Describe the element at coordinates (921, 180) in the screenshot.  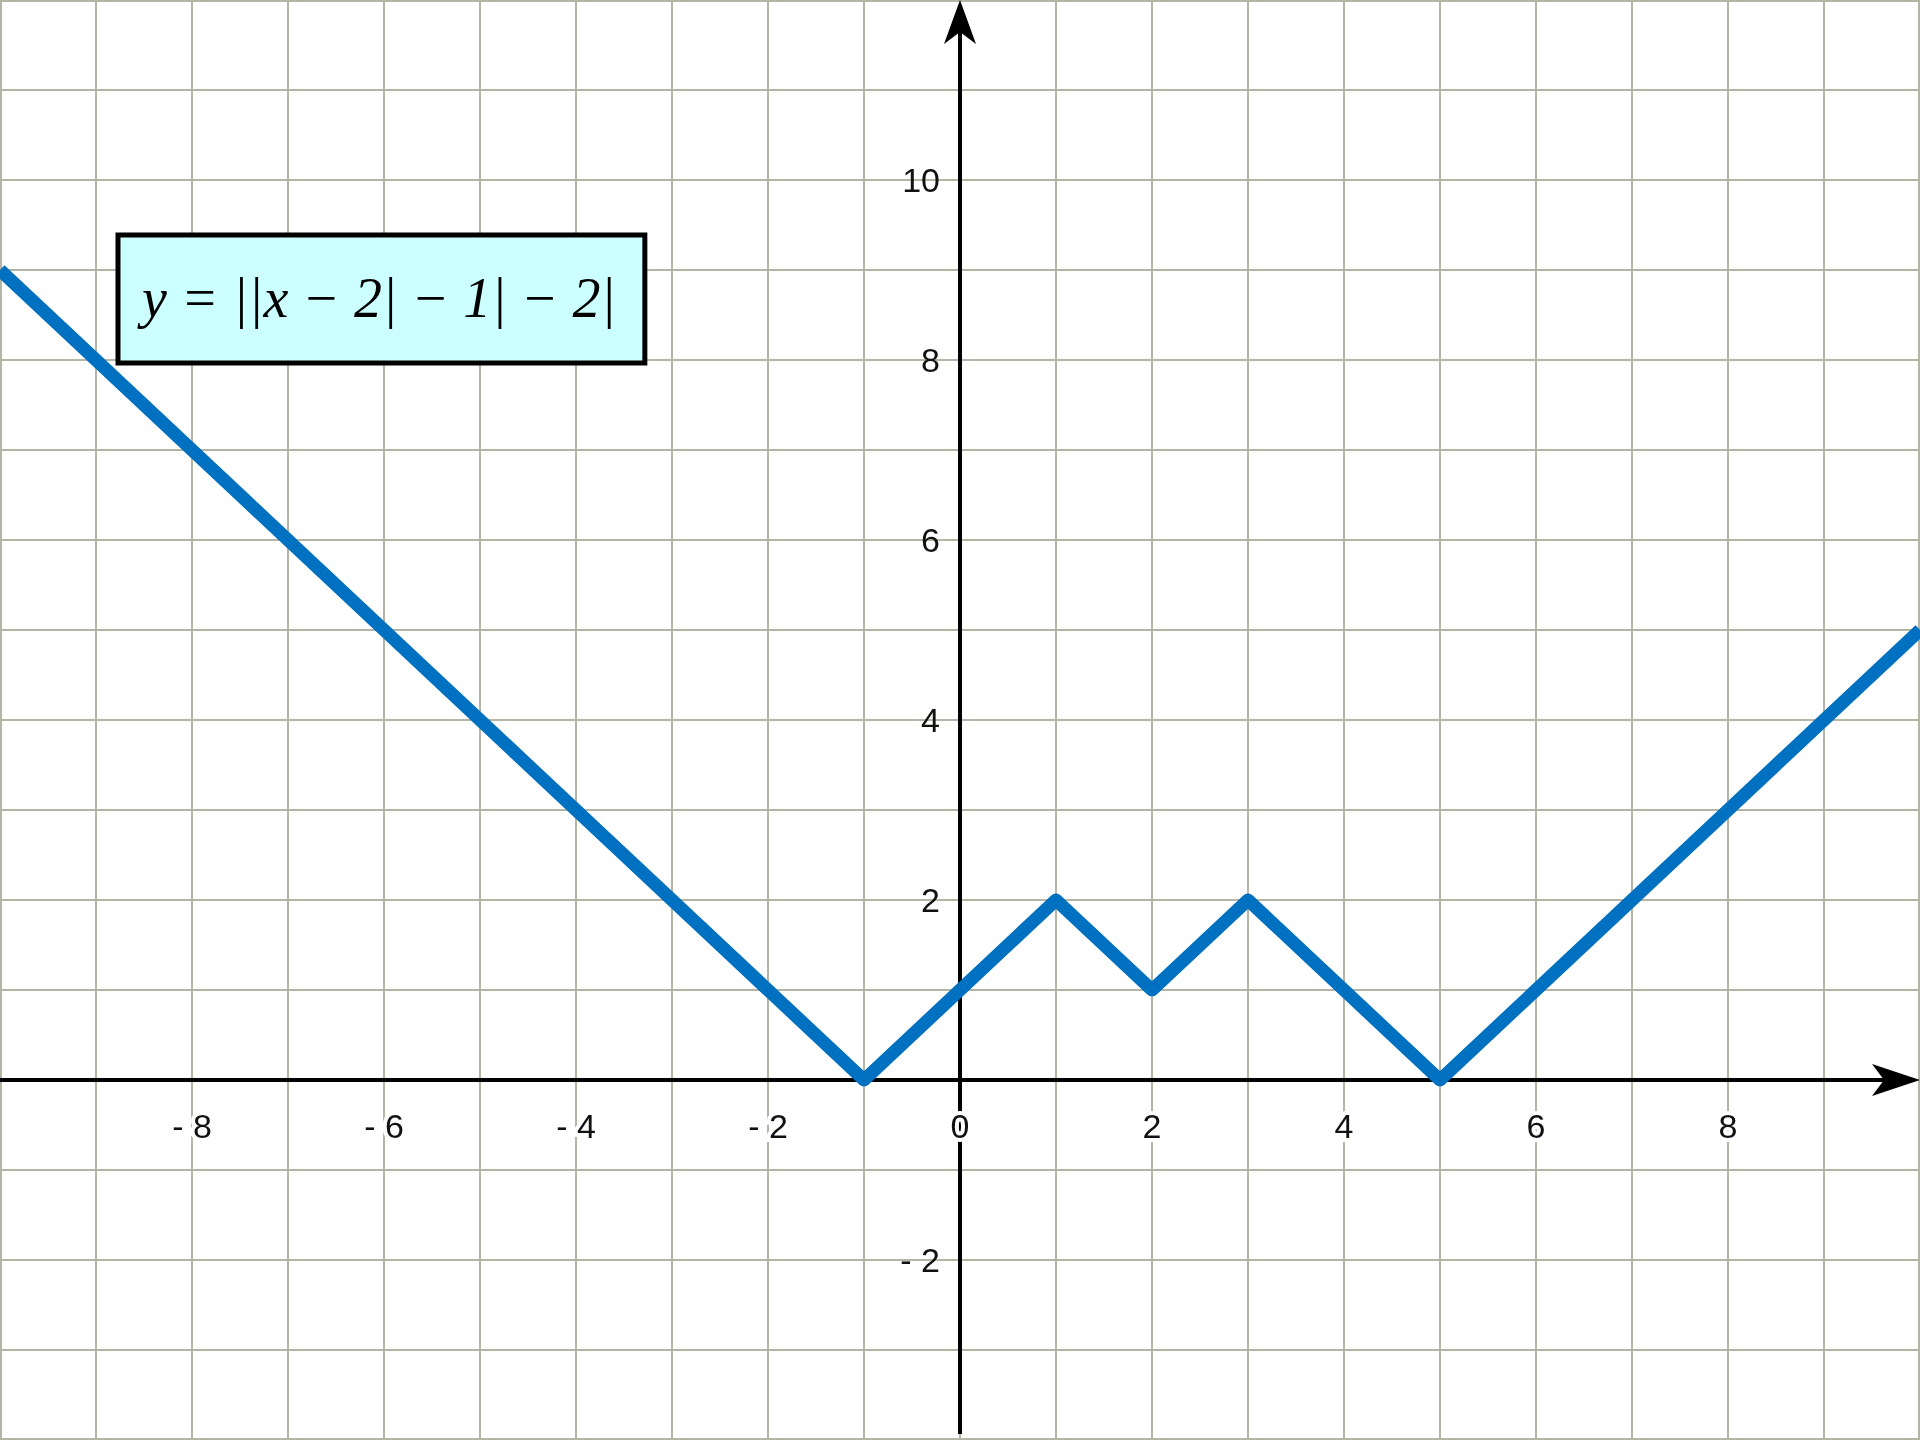
I see `y-tick-label: 10` at that location.